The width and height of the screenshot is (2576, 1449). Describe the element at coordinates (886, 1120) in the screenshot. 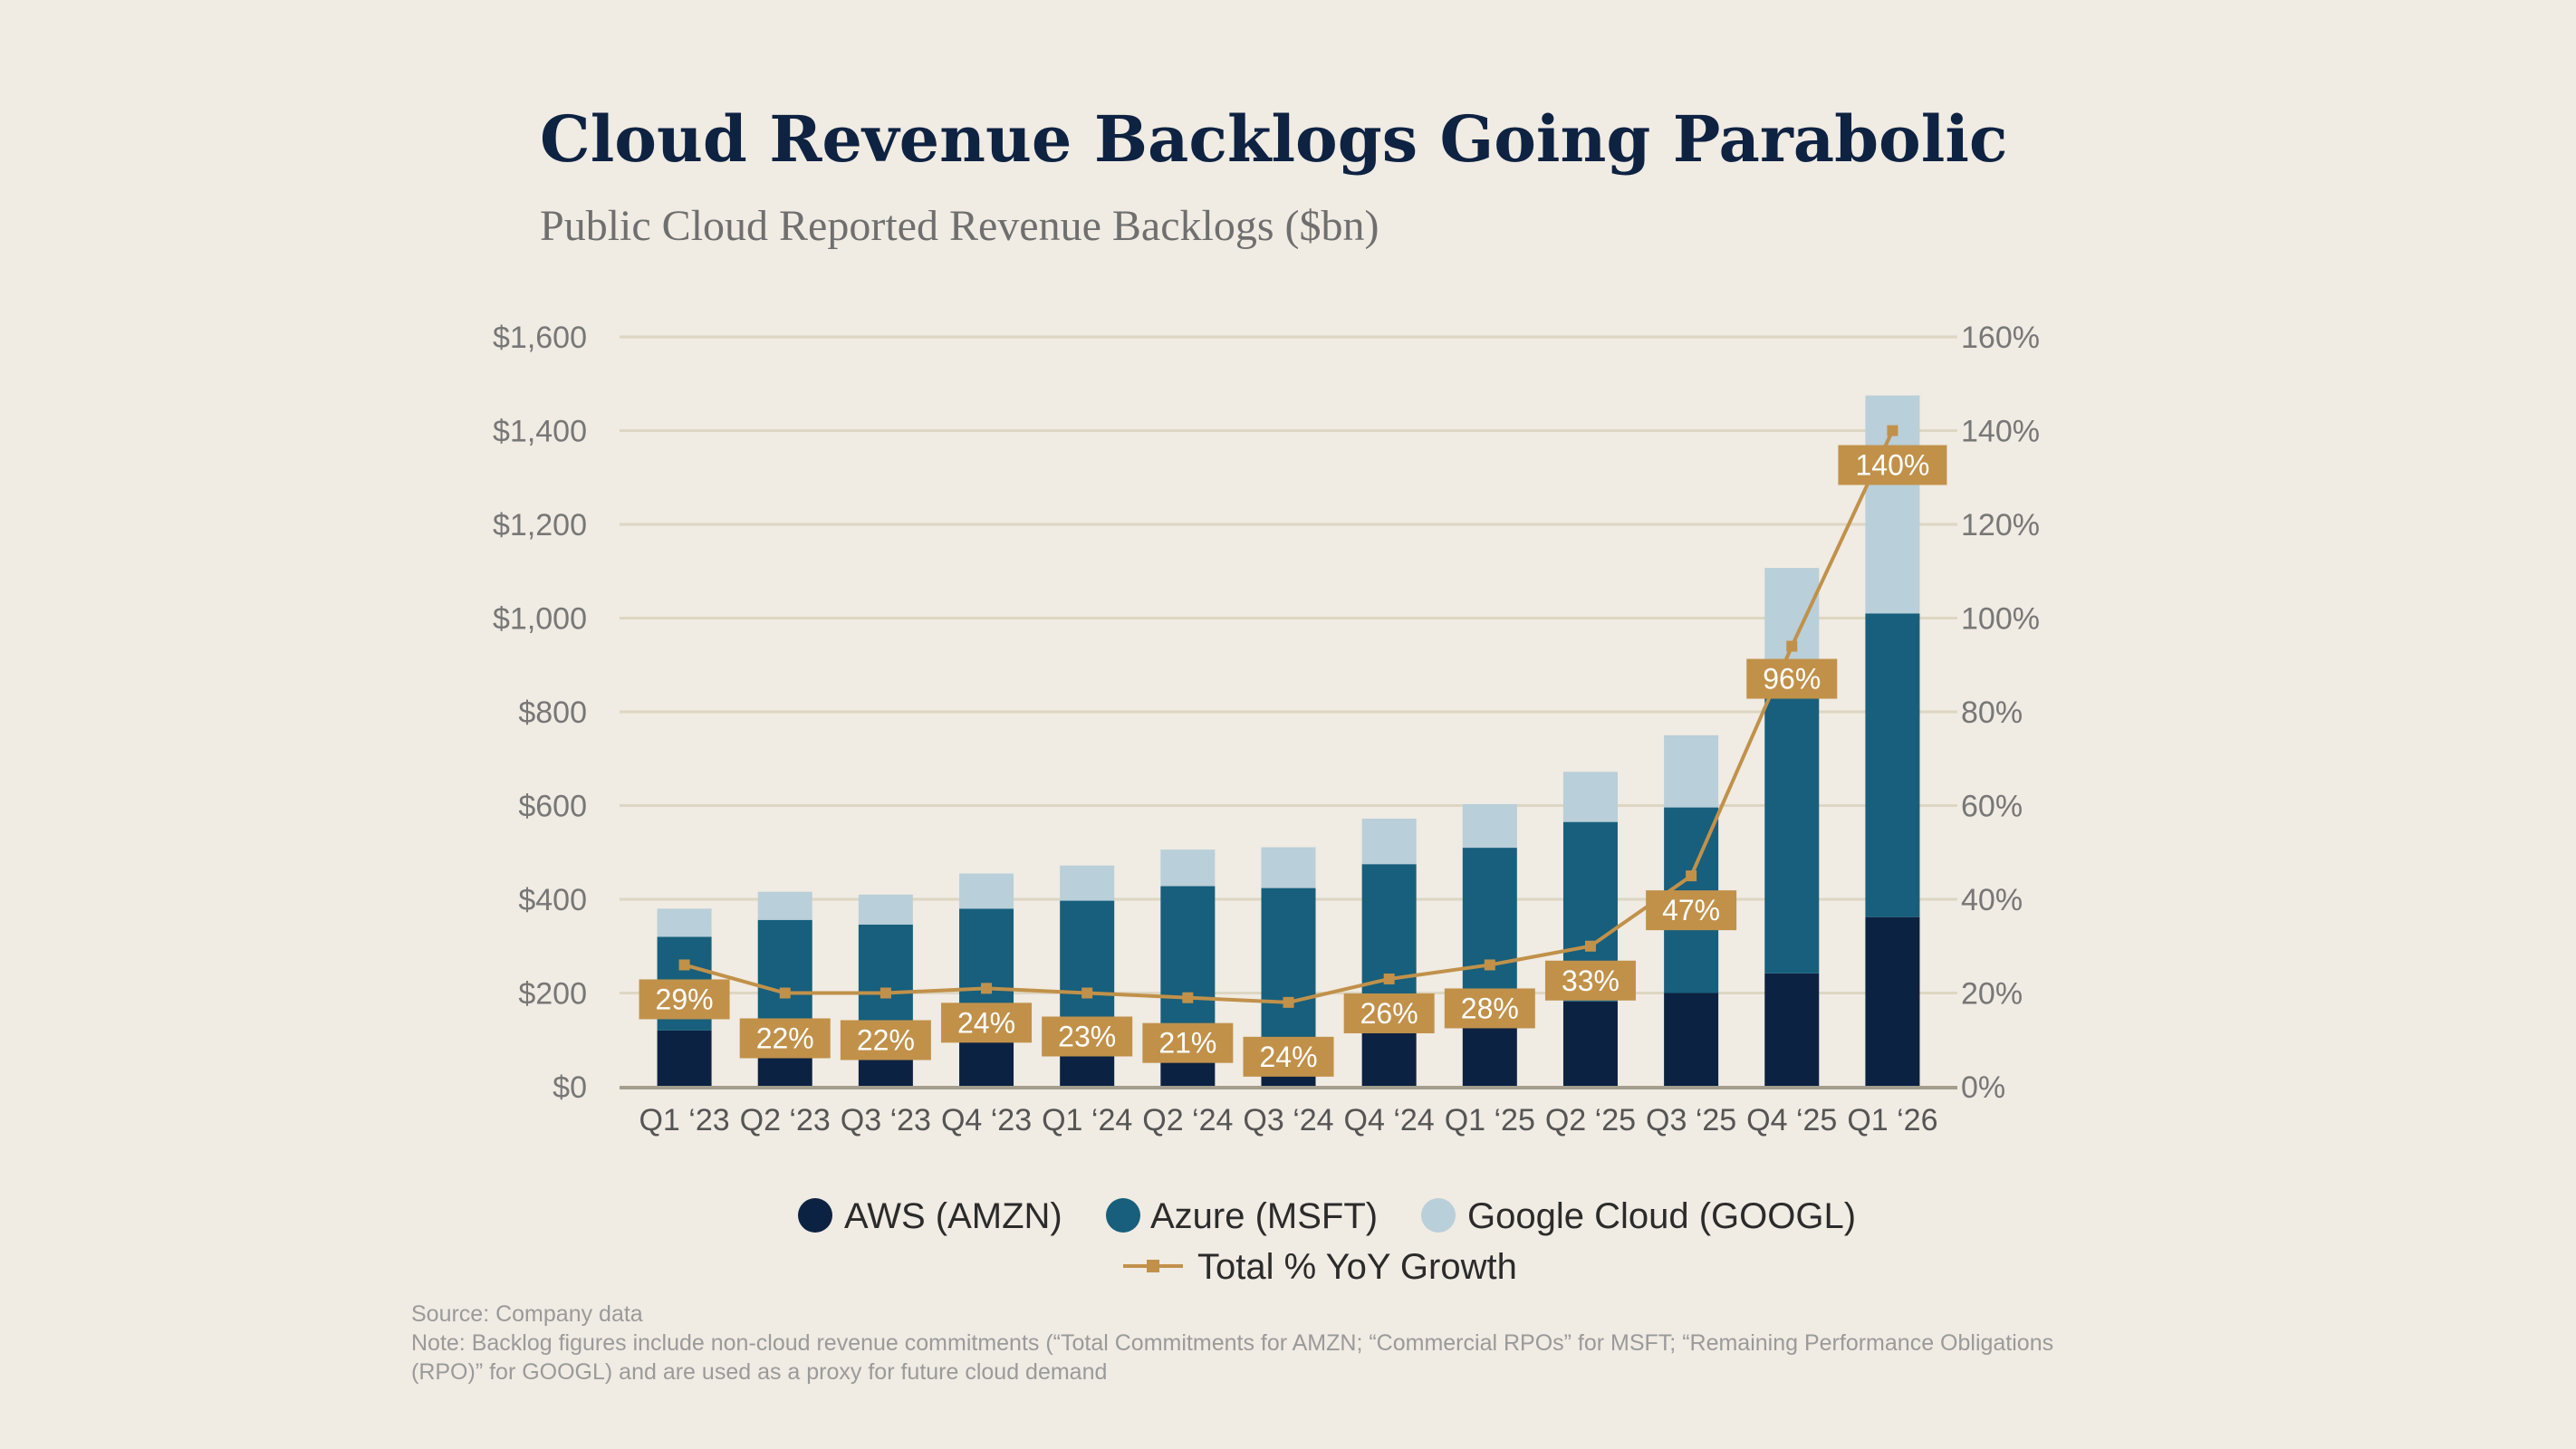

I see `x-tick-label: Q3 ‘23` at that location.